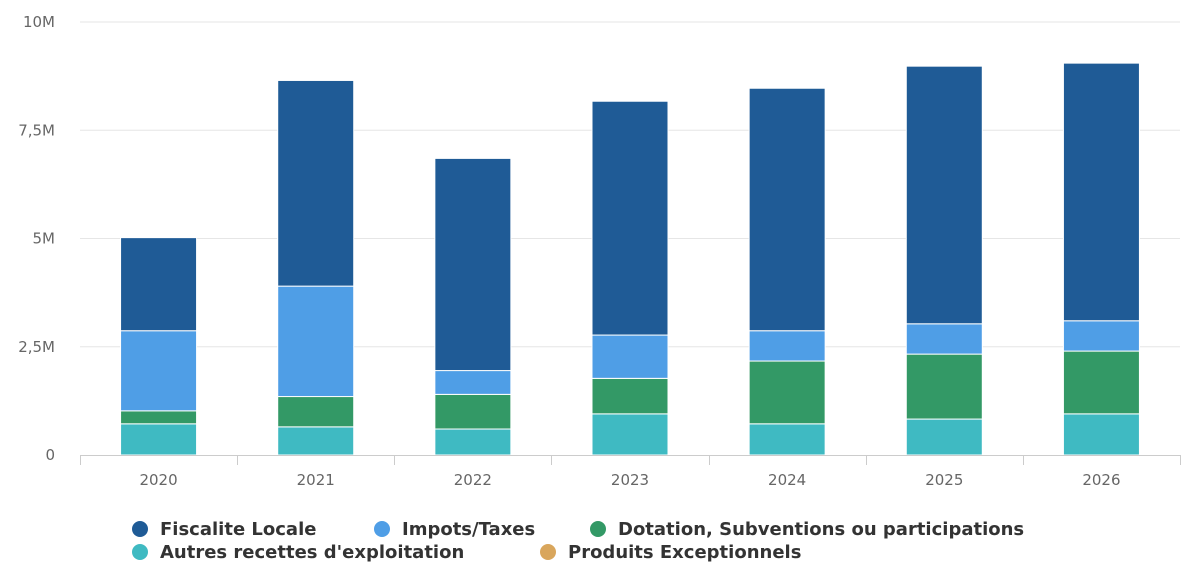 The image size is (1182, 563). Describe the element at coordinates (312, 552) in the screenshot. I see `legend-label: Autres recettes d'exploitation` at that location.